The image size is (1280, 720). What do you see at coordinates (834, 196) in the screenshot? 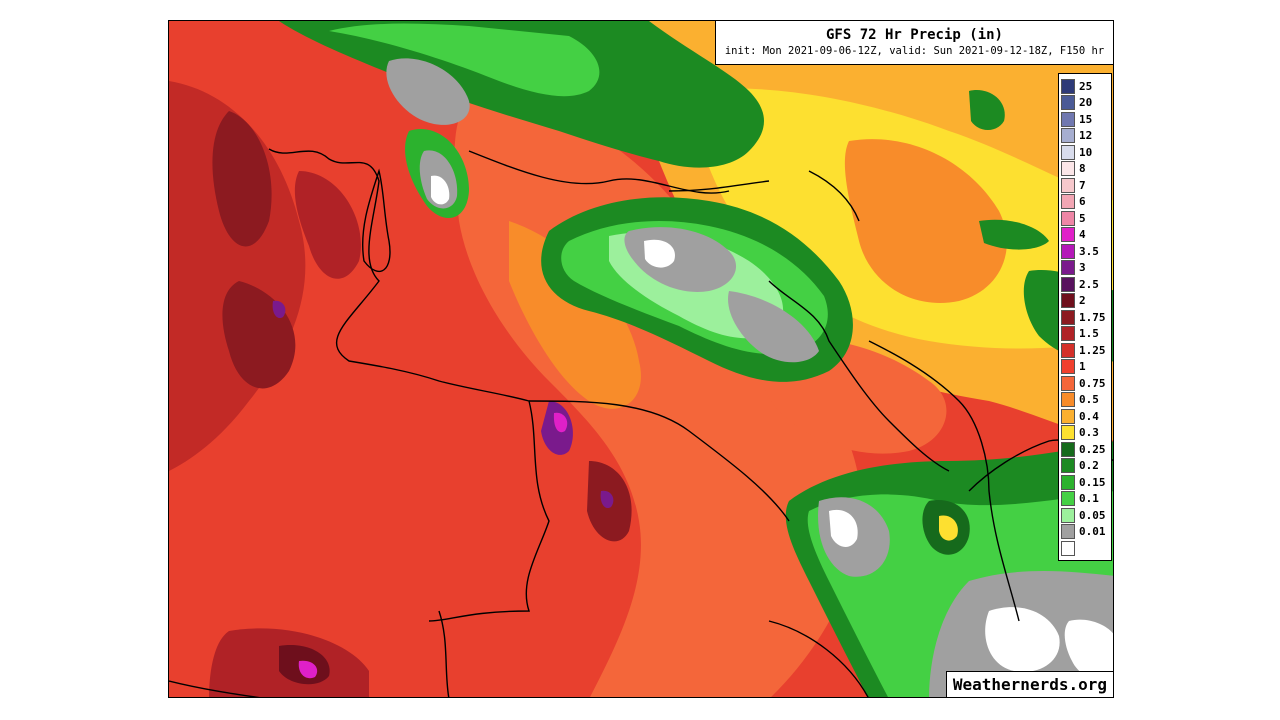
I see `gulf-paria` at bounding box center [834, 196].